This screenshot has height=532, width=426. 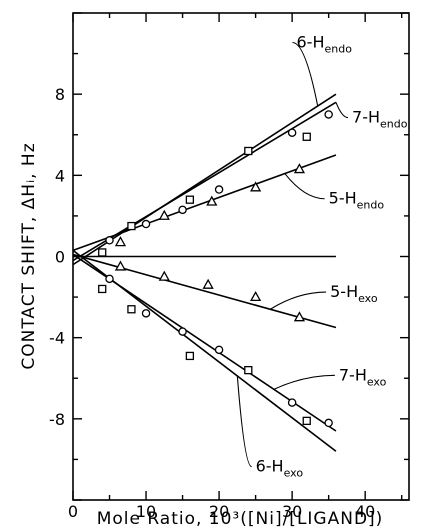 I want to click on x-tick-label: 30, so click(x=292, y=511).